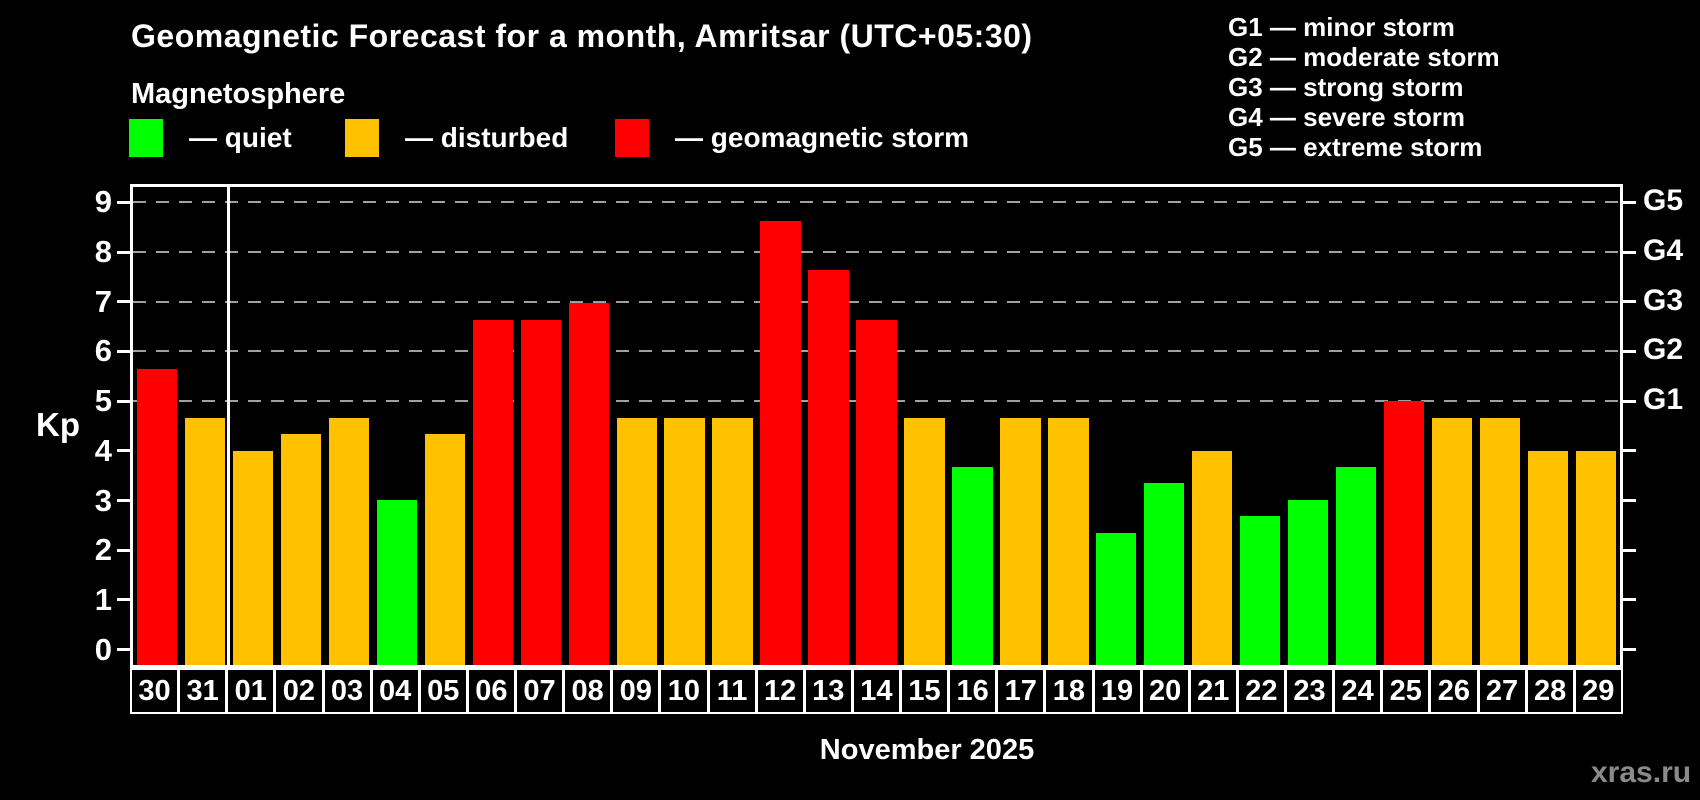 Image resolution: width=1700 pixels, height=800 pixels. I want to click on quiet-color-swatch, so click(146, 138).